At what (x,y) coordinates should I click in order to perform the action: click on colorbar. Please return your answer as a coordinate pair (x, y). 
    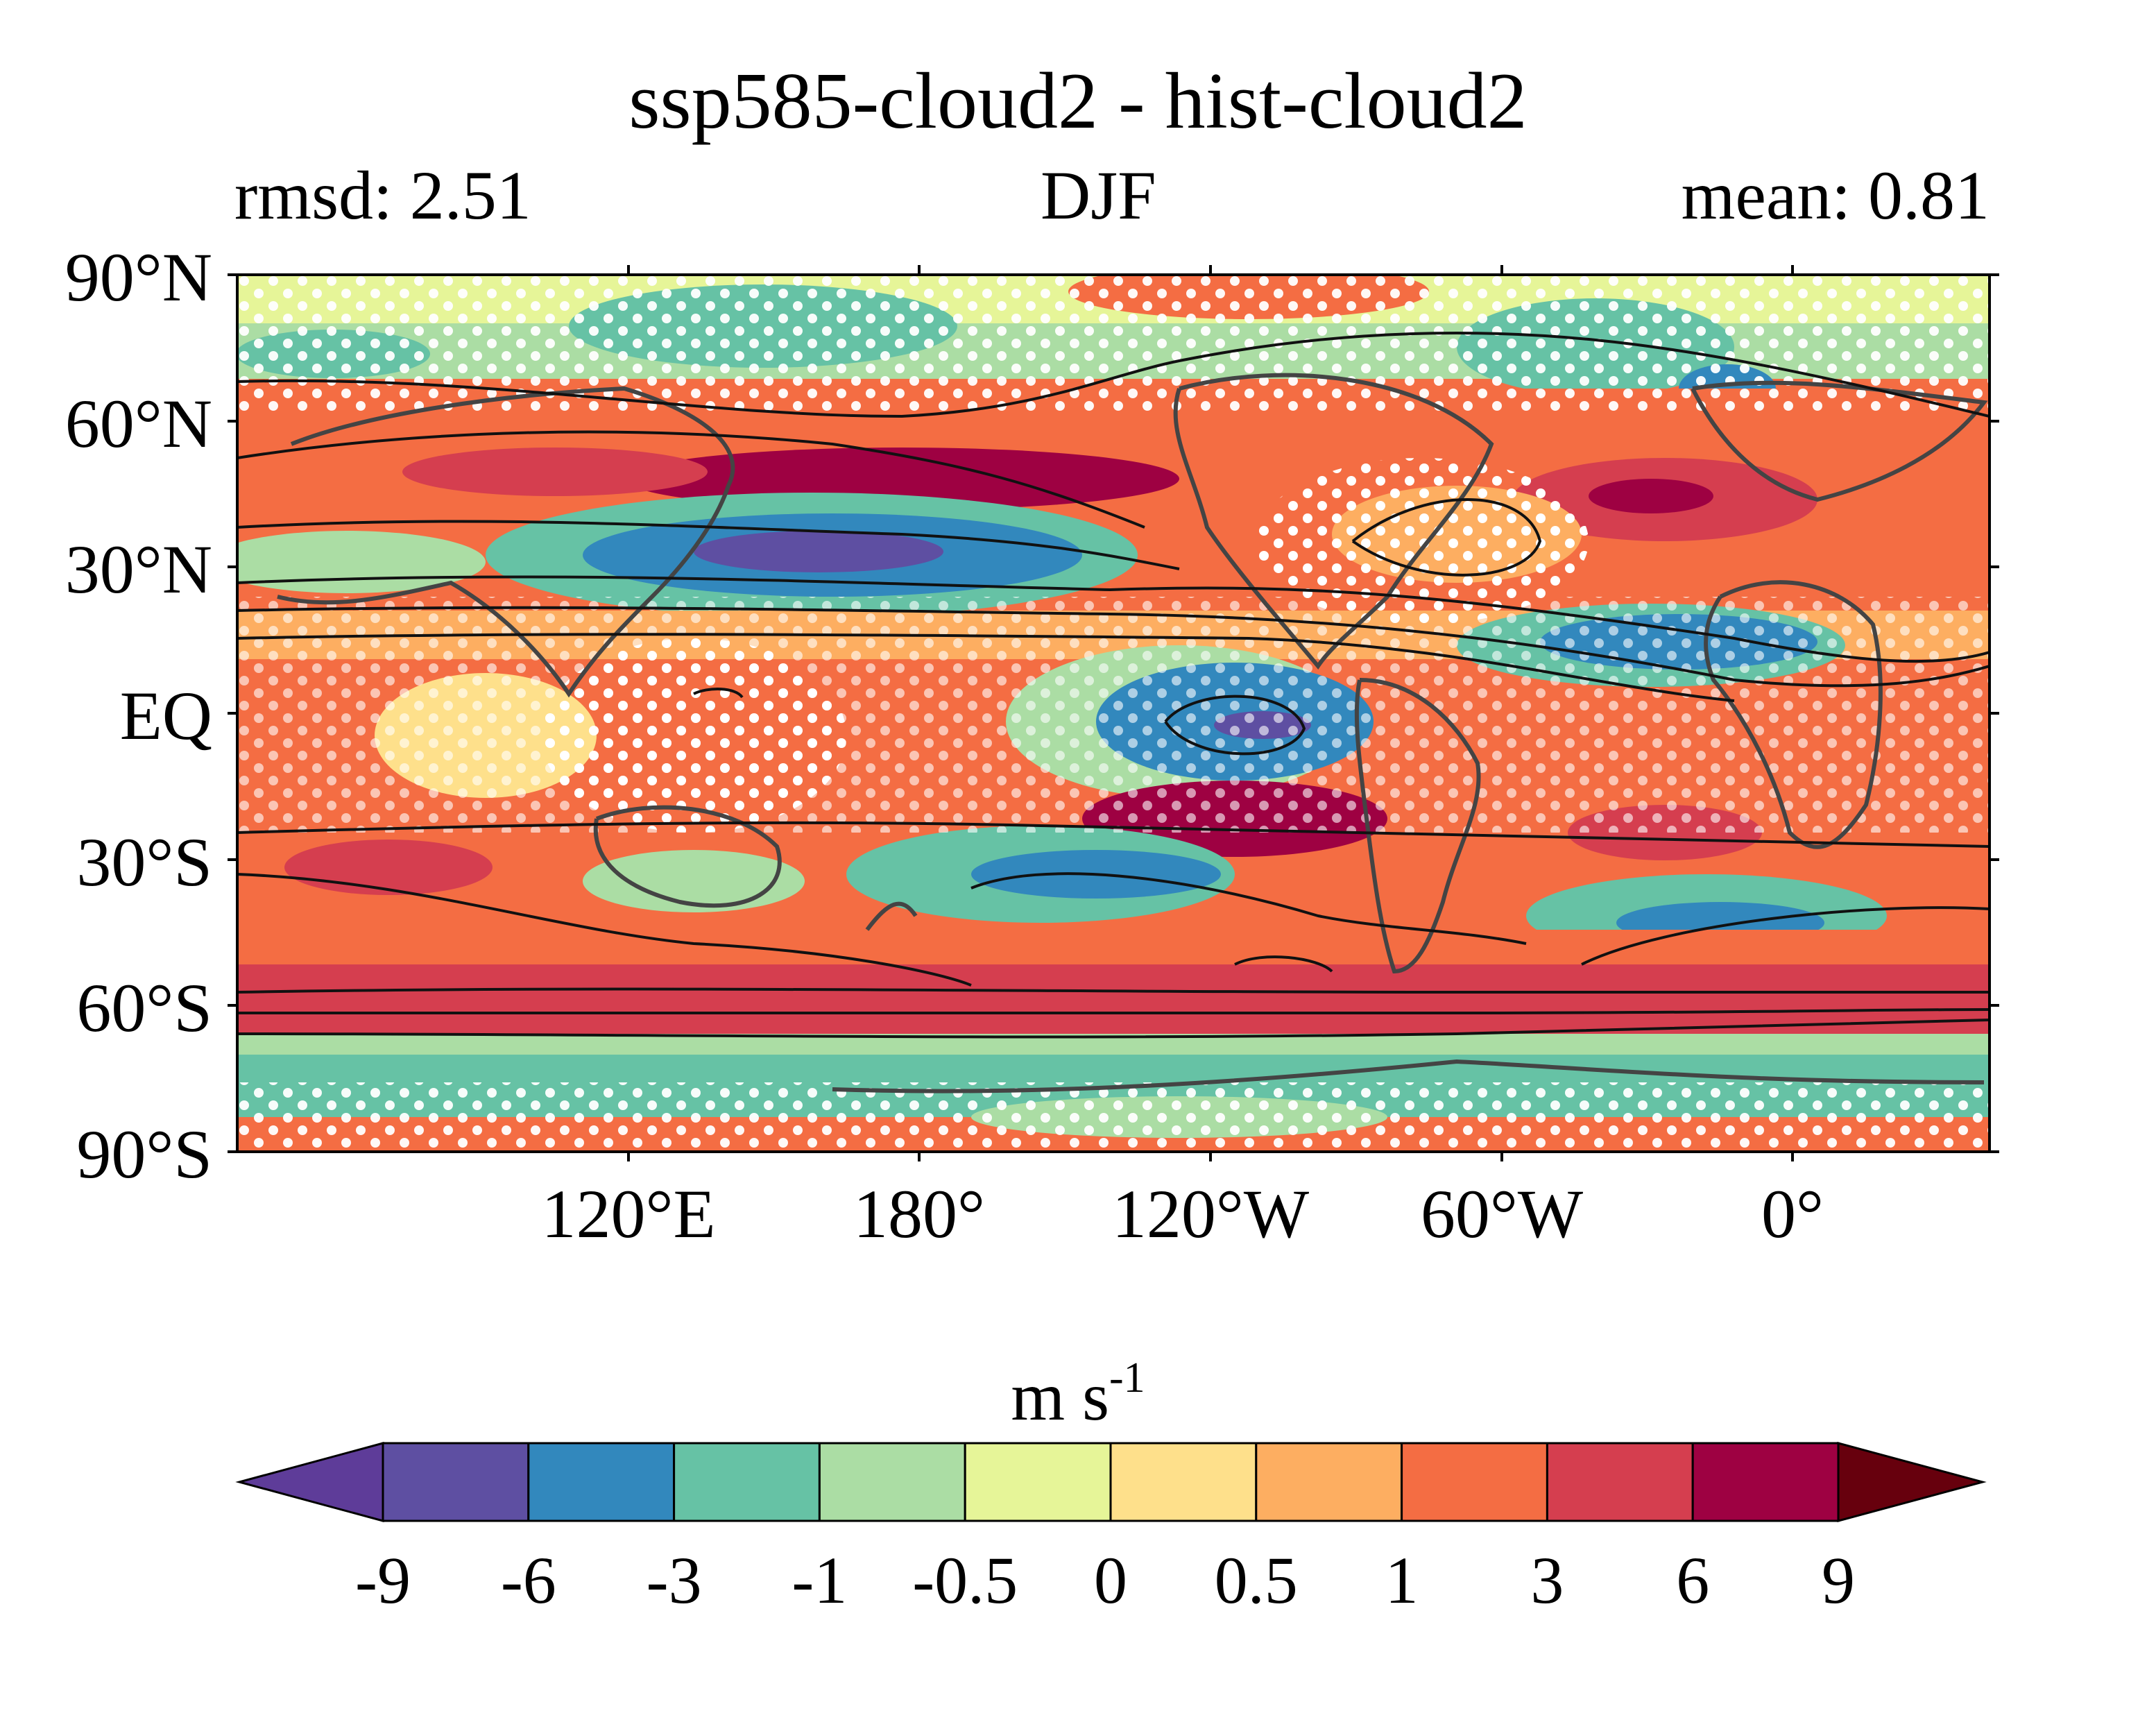
    Looking at the image, I should click on (1111, 1482).